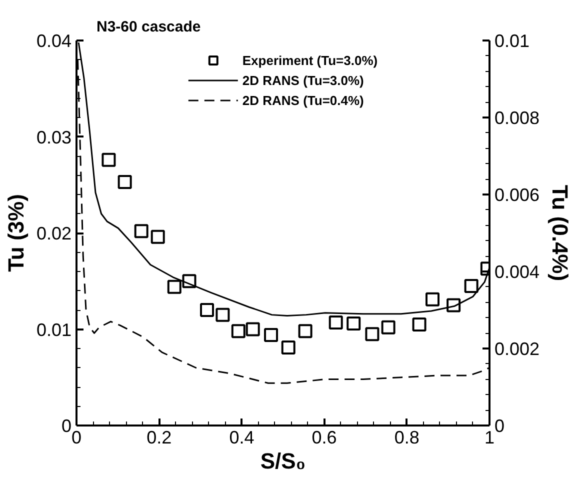 This screenshot has height=484, width=581. What do you see at coordinates (517, 272) in the screenshot?
I see `y2-tick-label: 0.004` at bounding box center [517, 272].